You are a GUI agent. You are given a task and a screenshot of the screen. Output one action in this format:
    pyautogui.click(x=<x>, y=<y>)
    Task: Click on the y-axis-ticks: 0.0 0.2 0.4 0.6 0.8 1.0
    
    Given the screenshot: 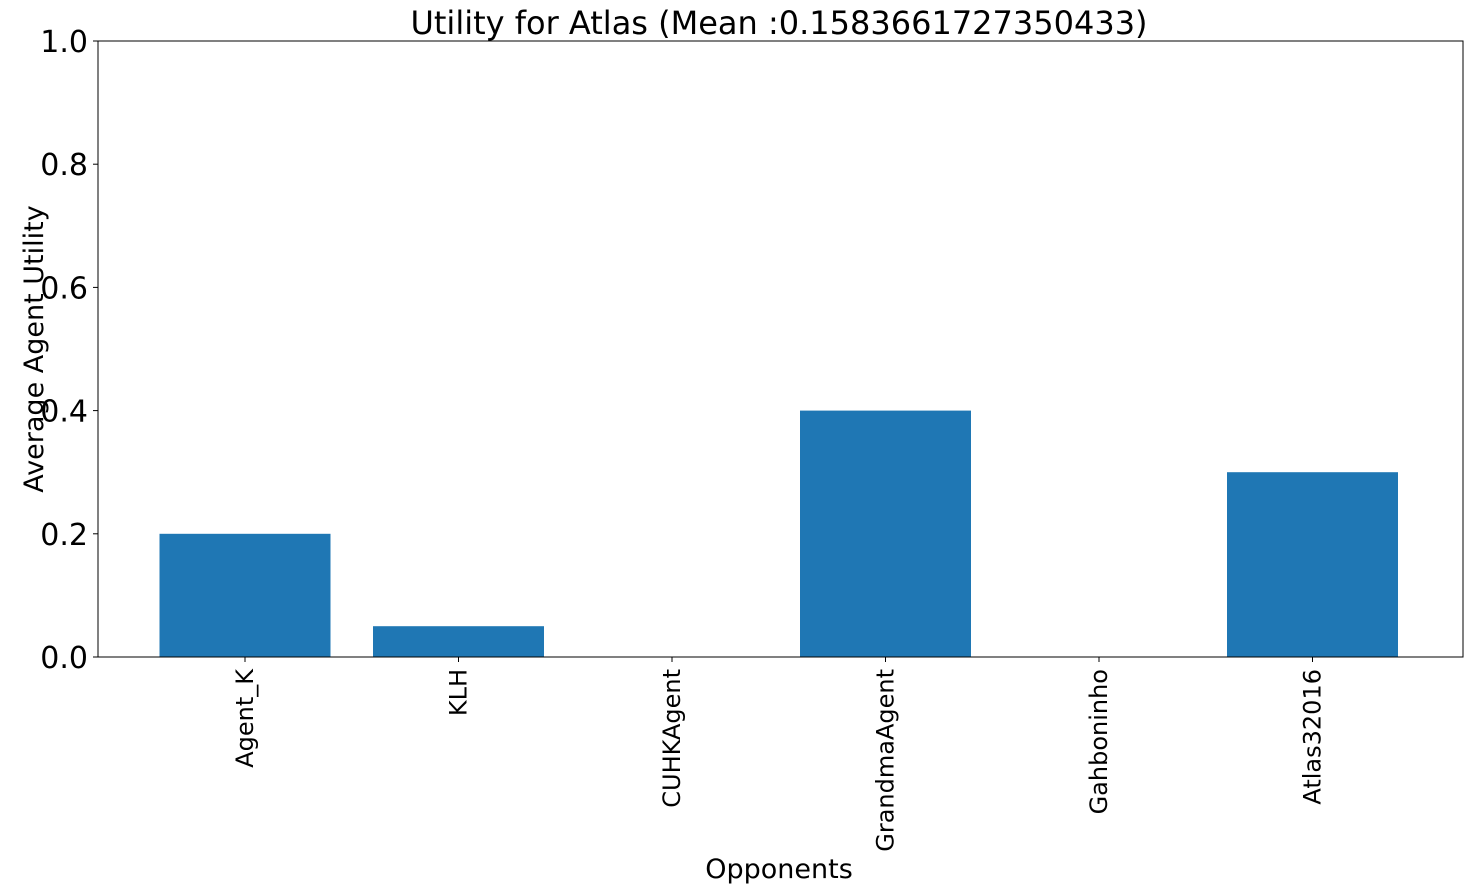 What is the action you would take?
    pyautogui.click(x=69, y=350)
    